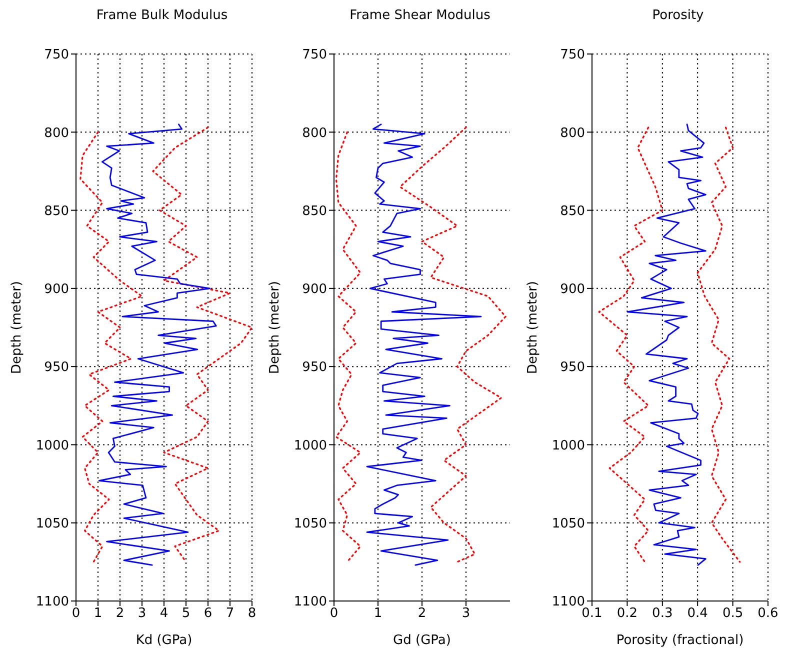 Image resolution: width=795 pixels, height=666 pixels. I want to click on x-axis-title: Gd (GPa), so click(422, 640).